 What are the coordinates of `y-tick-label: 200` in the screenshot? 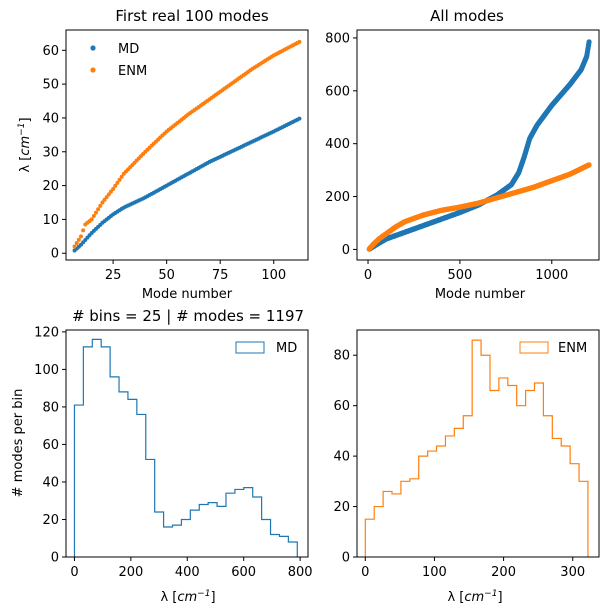 It's located at (337, 197).